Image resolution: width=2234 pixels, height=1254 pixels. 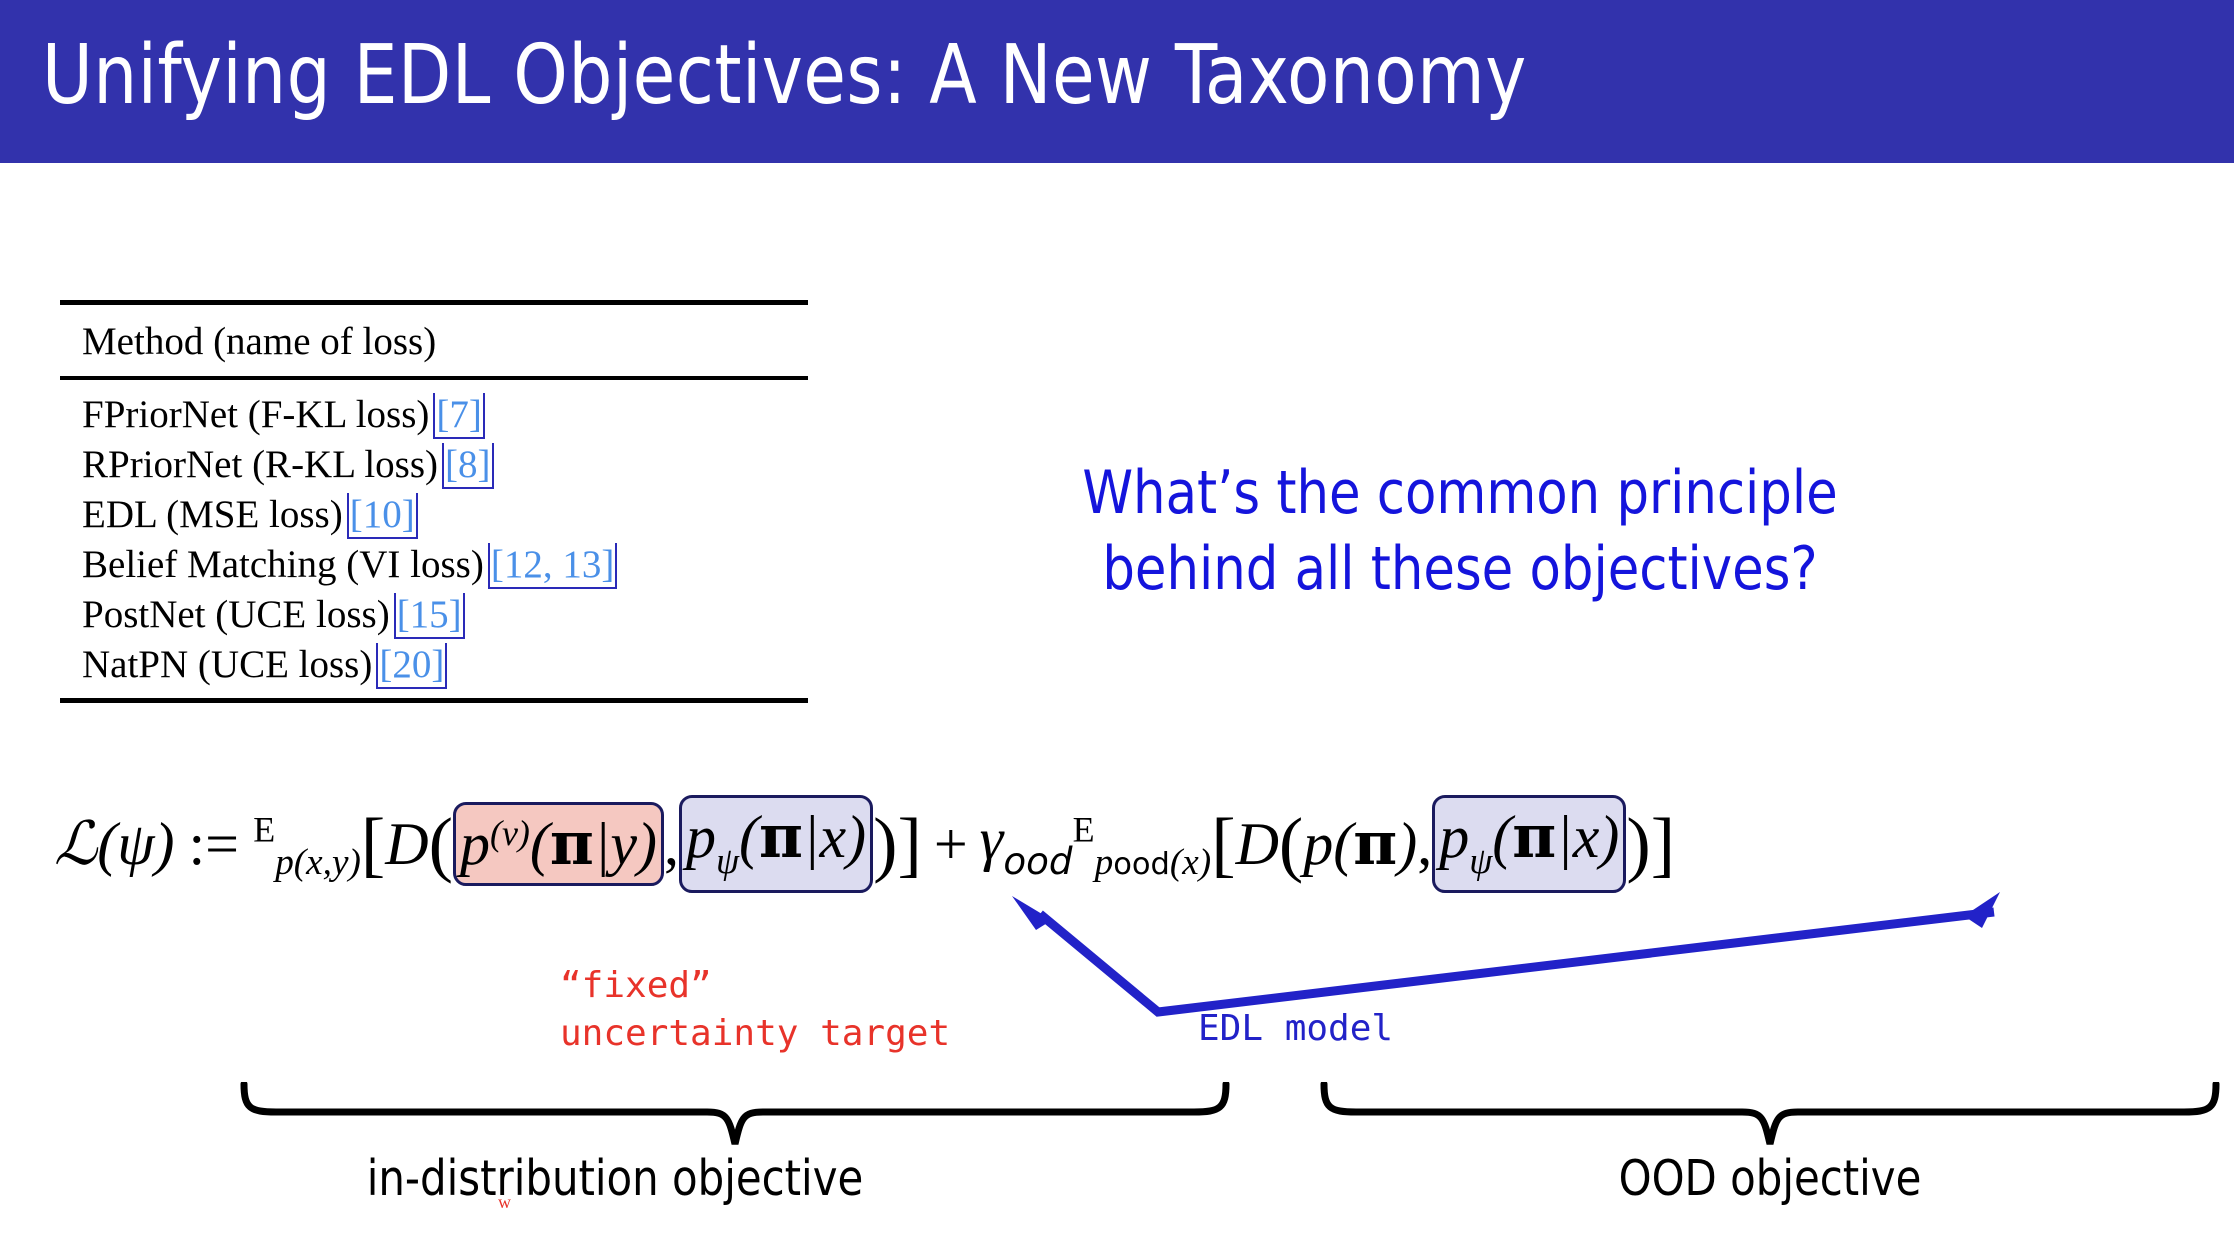 I want to click on divergence-symbol-ood: D, so click(x=1257, y=843).